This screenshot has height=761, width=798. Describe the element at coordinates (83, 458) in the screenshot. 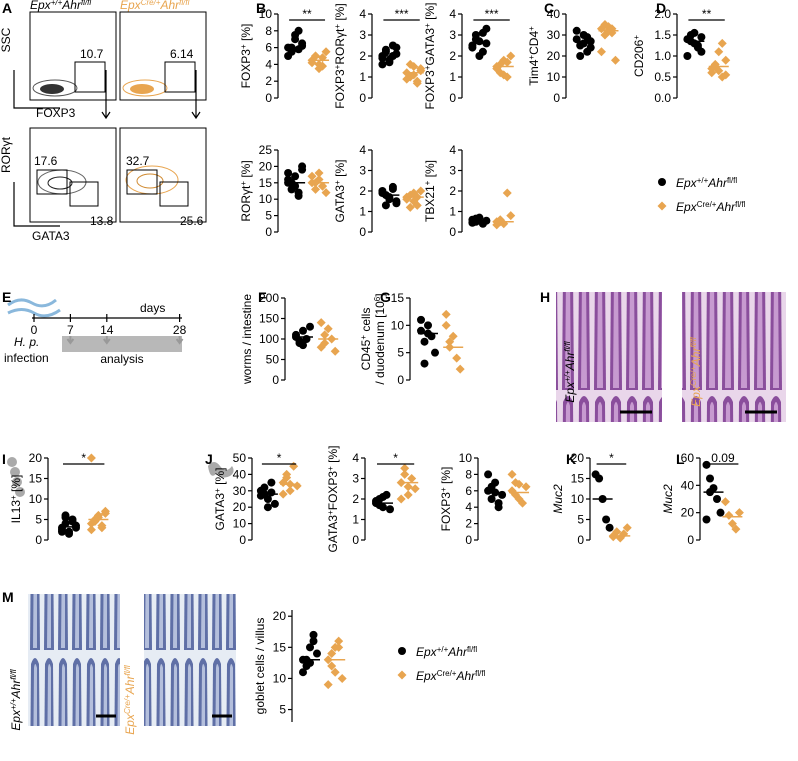

I see `significance: *` at that location.